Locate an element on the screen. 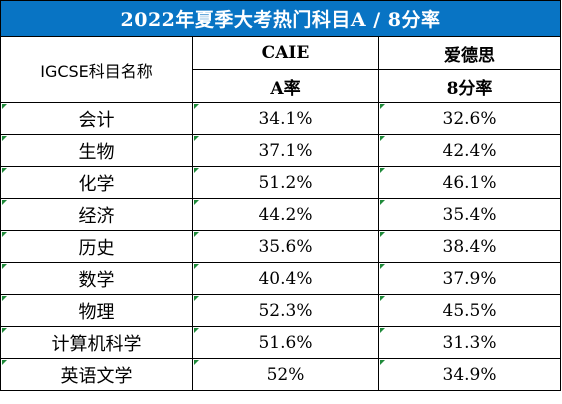  edexcel-rate-cell: 35.4% is located at coordinates (469, 214).